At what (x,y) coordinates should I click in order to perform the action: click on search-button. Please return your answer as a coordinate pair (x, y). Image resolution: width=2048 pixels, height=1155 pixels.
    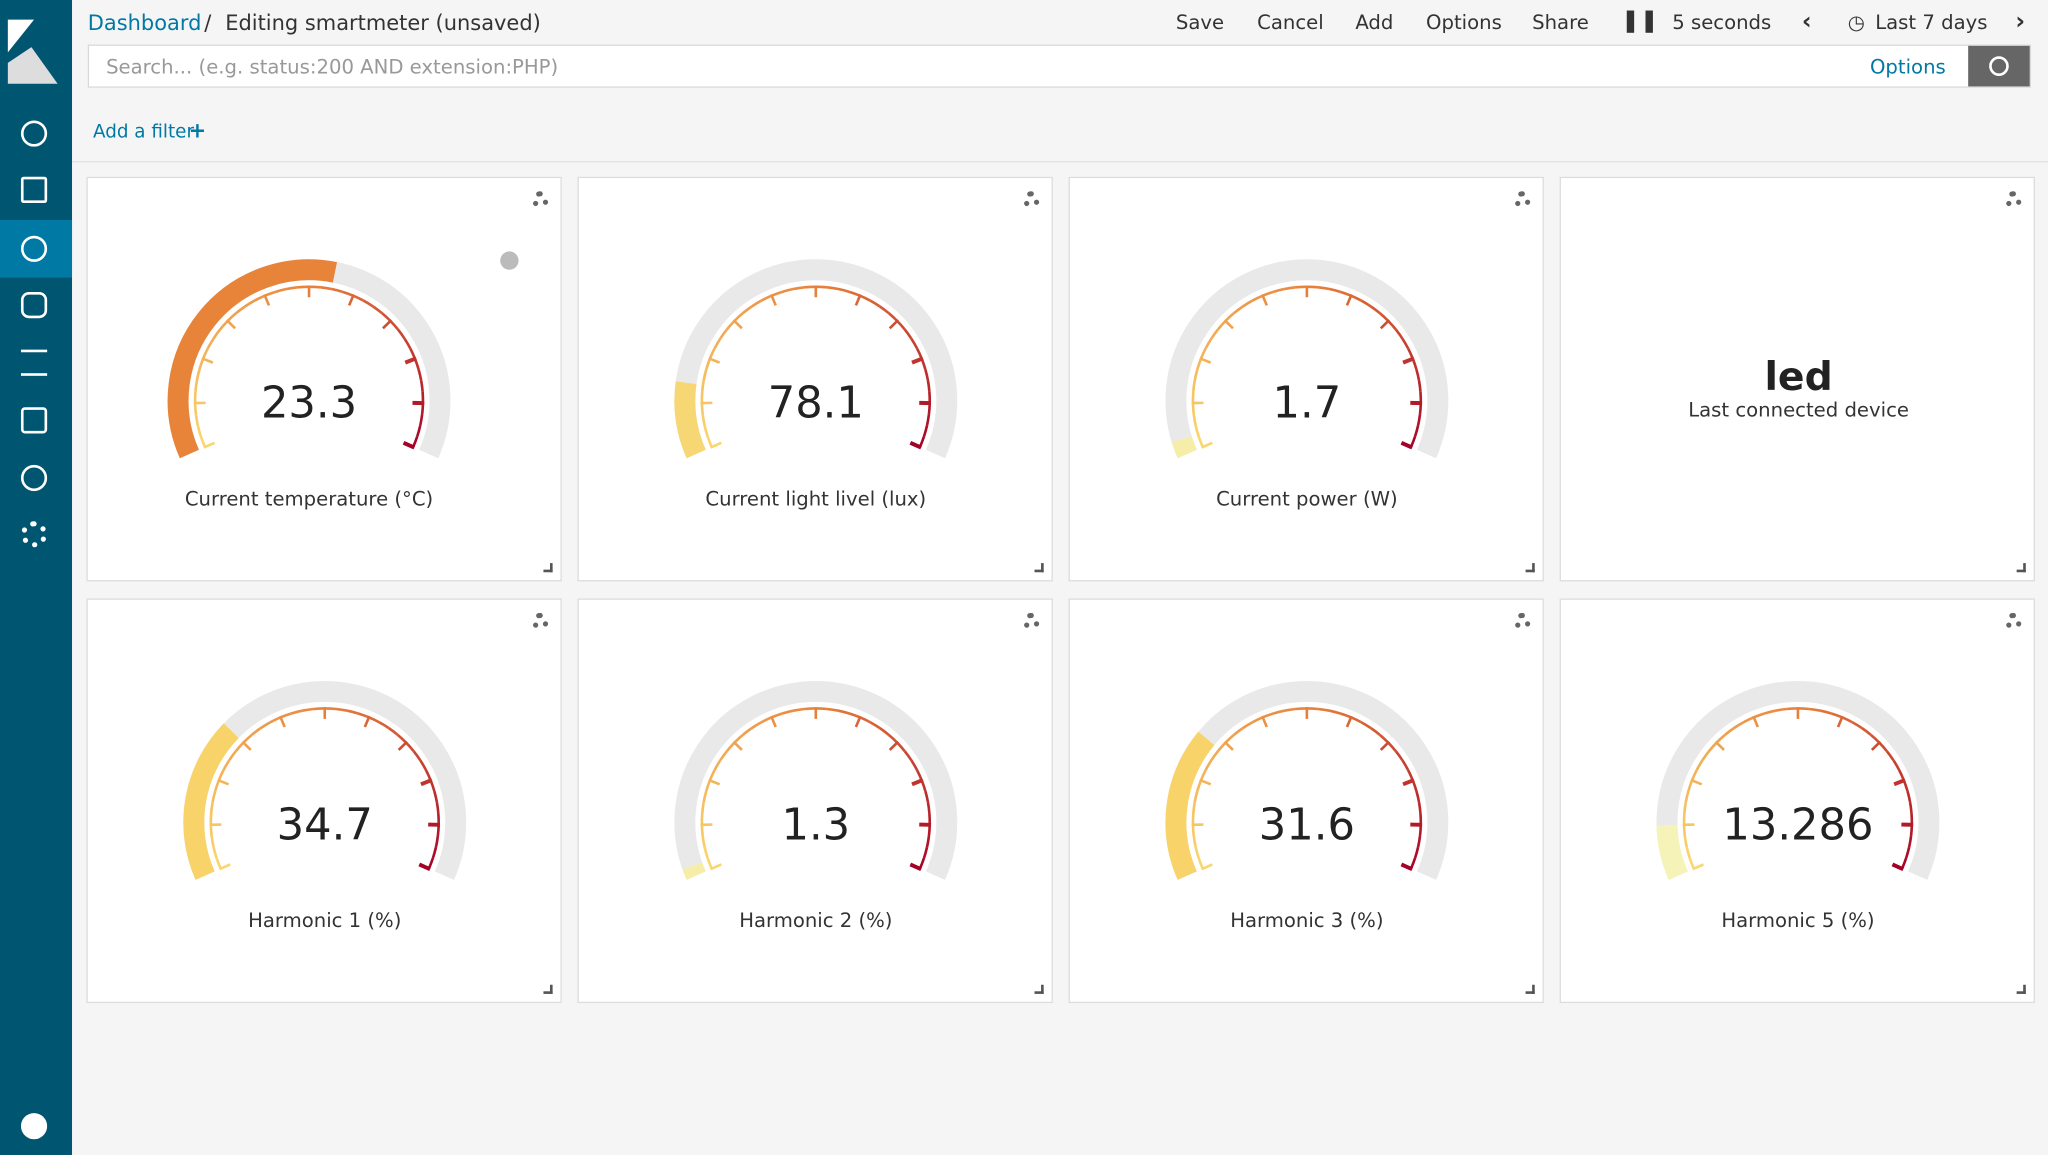
    Looking at the image, I should click on (1999, 66).